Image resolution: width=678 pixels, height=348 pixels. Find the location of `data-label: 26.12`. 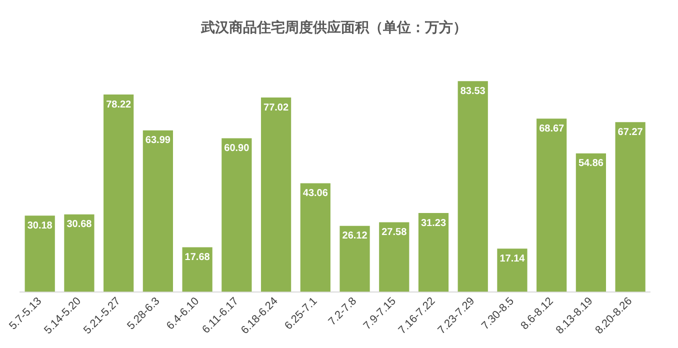

data-label: 26.12 is located at coordinates (355, 236).